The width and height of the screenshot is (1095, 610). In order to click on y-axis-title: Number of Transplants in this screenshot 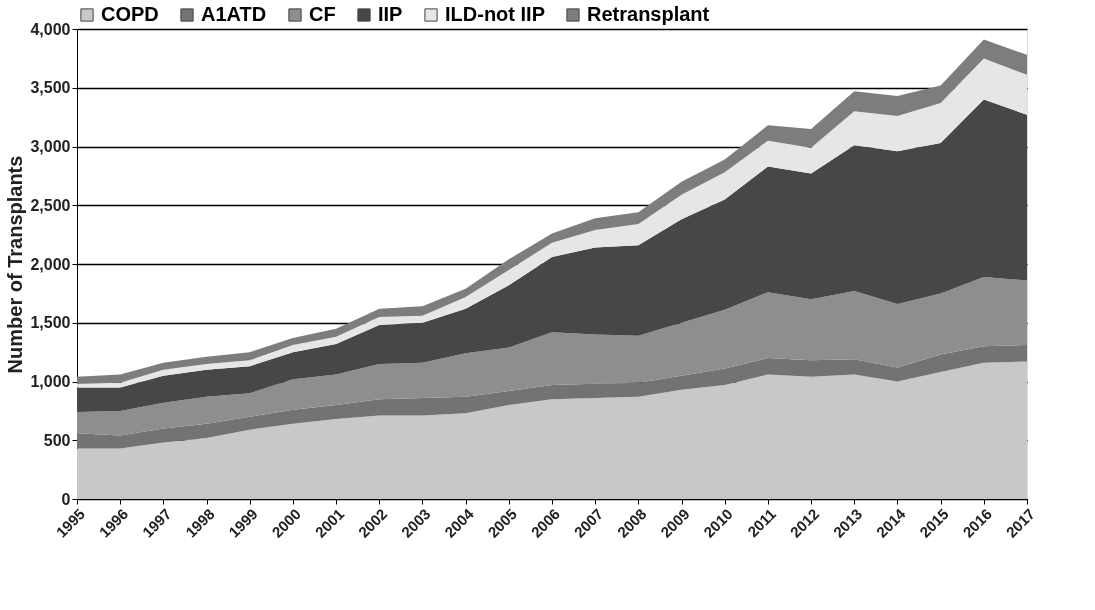, I will do `click(15, 264)`.